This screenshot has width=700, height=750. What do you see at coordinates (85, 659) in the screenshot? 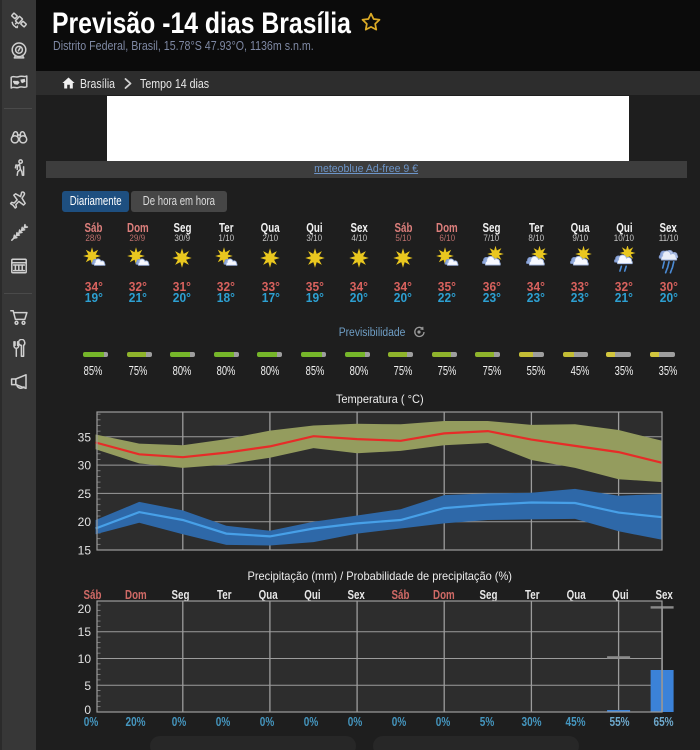
I see `svg-text: 10` at bounding box center [85, 659].